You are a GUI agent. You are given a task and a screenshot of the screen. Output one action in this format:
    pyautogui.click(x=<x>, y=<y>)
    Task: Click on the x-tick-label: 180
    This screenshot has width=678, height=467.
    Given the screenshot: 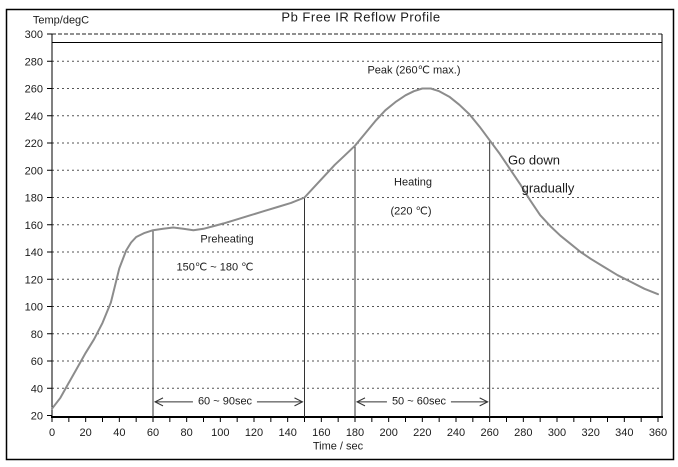 What is the action you would take?
    pyautogui.click(x=355, y=433)
    